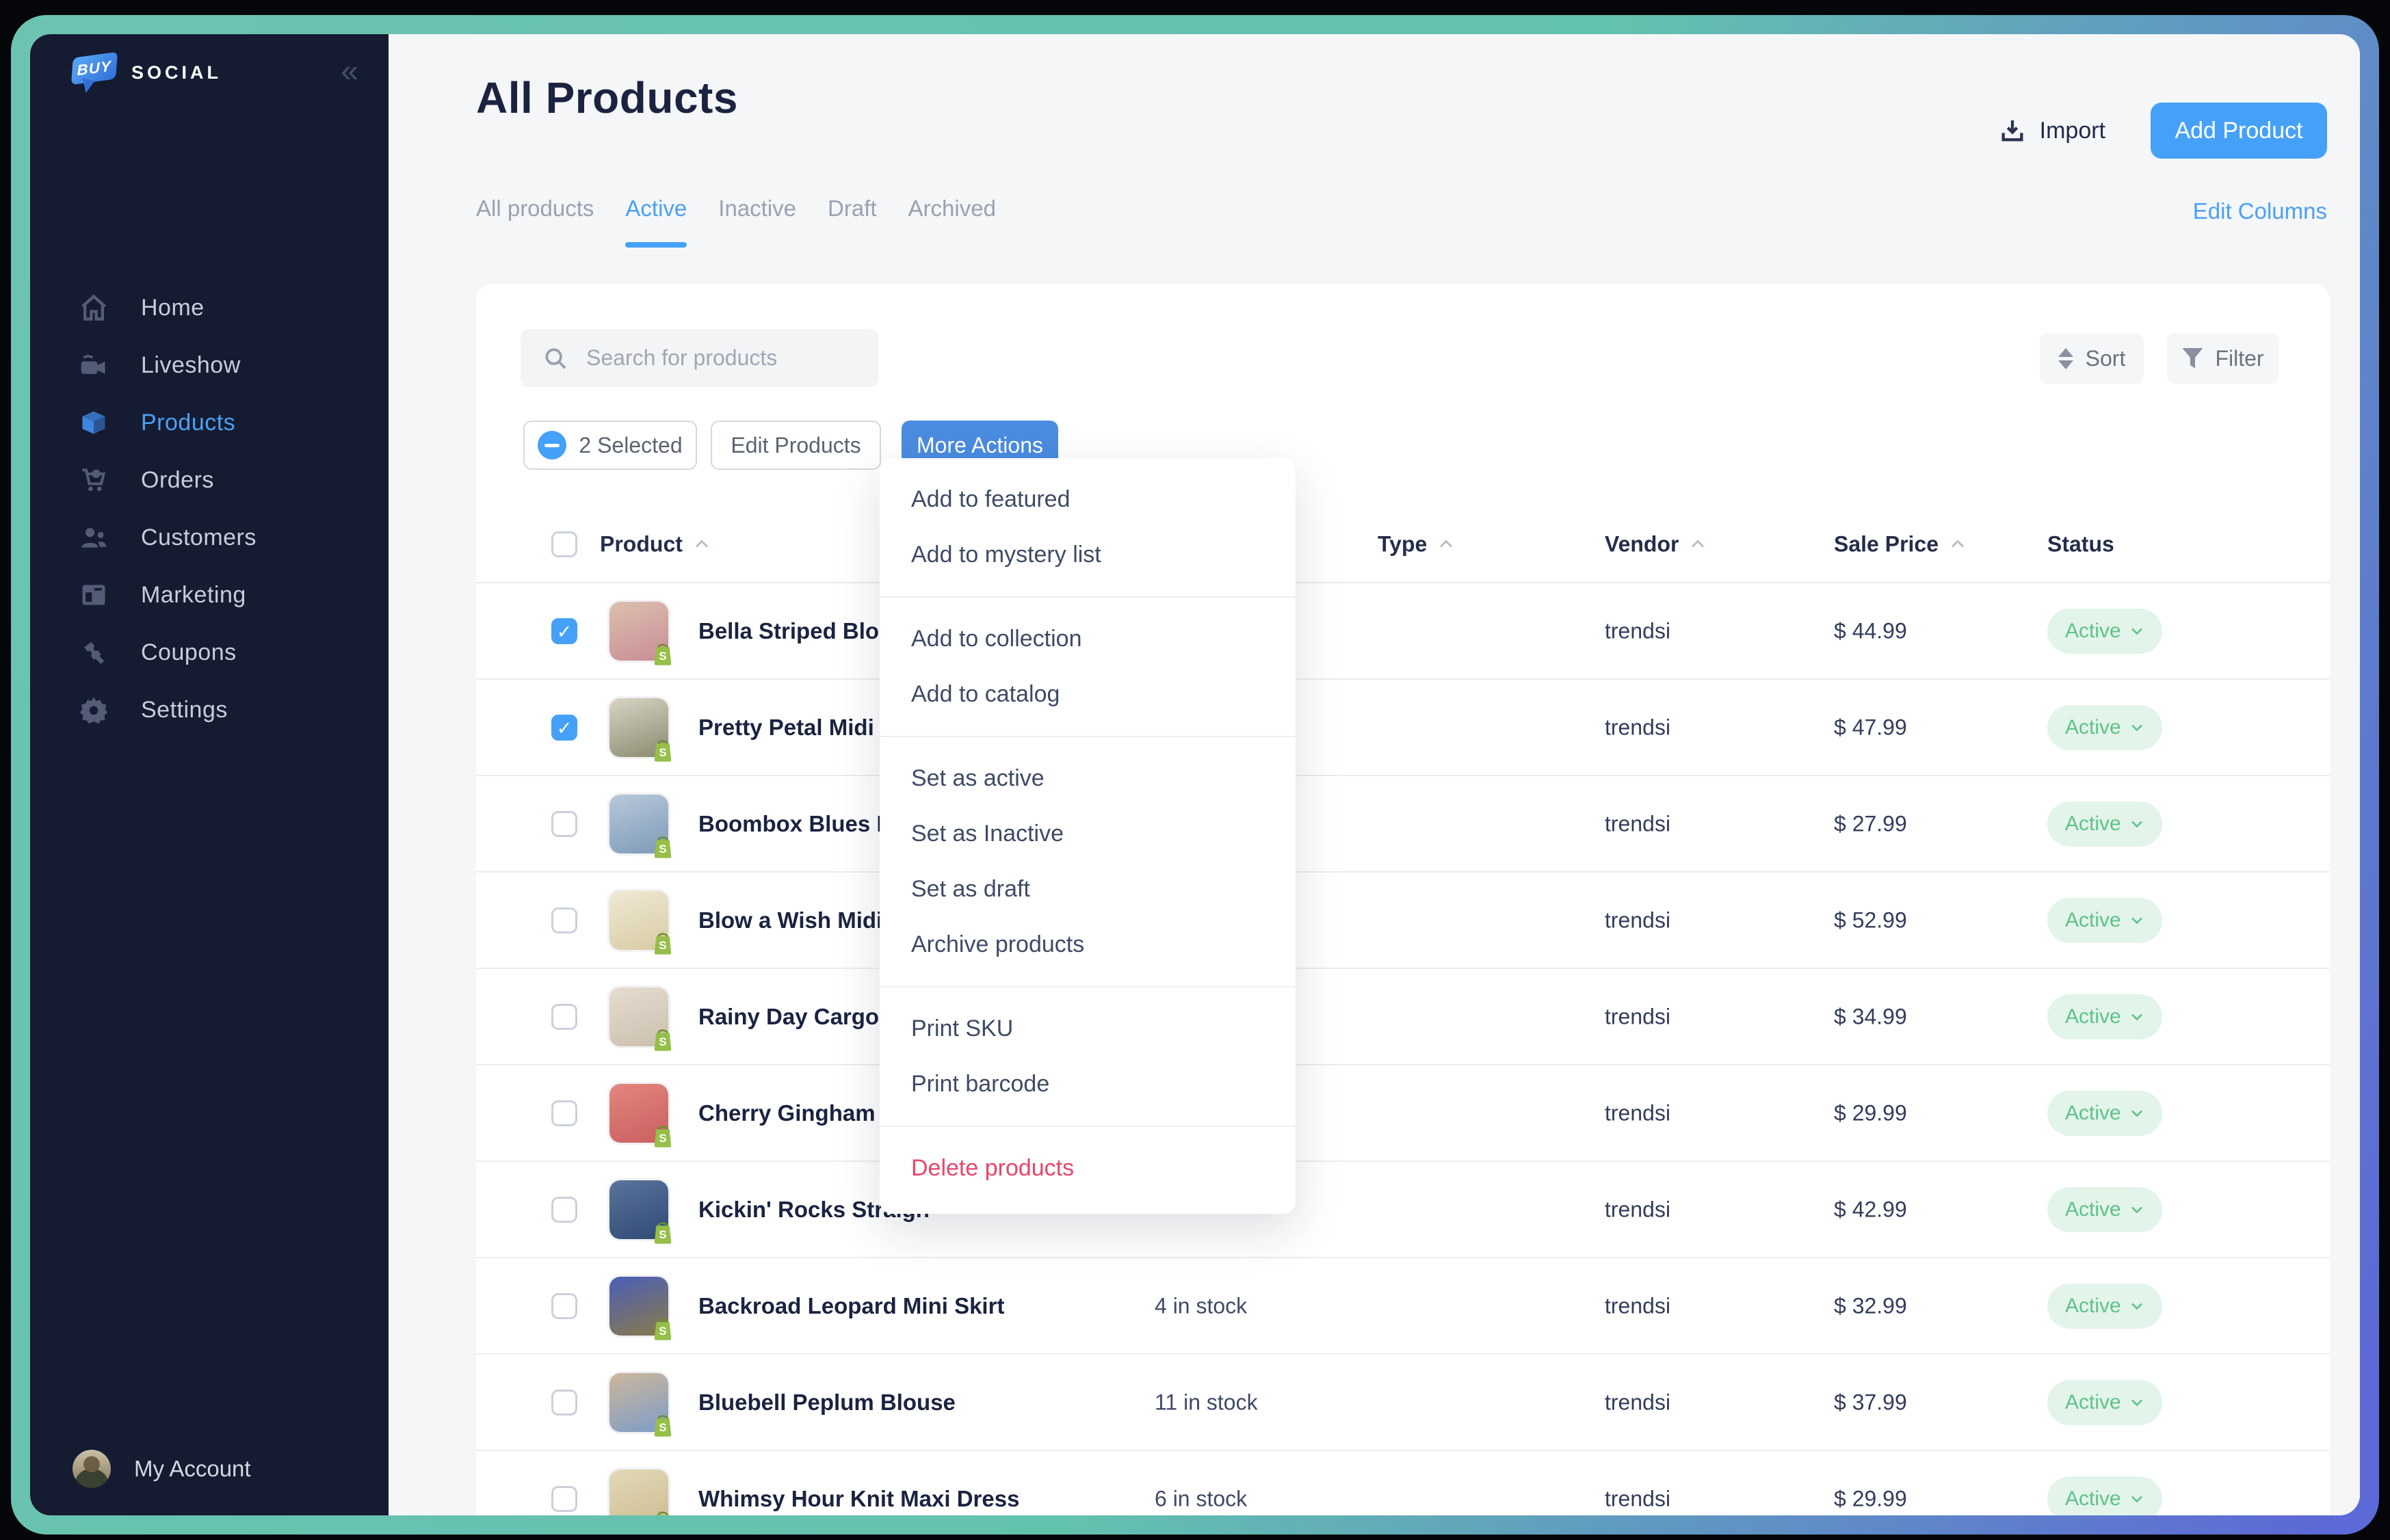 Image resolution: width=2390 pixels, height=1540 pixels. What do you see at coordinates (209, 710) in the screenshot?
I see `sidebar-item-settings: Settings` at bounding box center [209, 710].